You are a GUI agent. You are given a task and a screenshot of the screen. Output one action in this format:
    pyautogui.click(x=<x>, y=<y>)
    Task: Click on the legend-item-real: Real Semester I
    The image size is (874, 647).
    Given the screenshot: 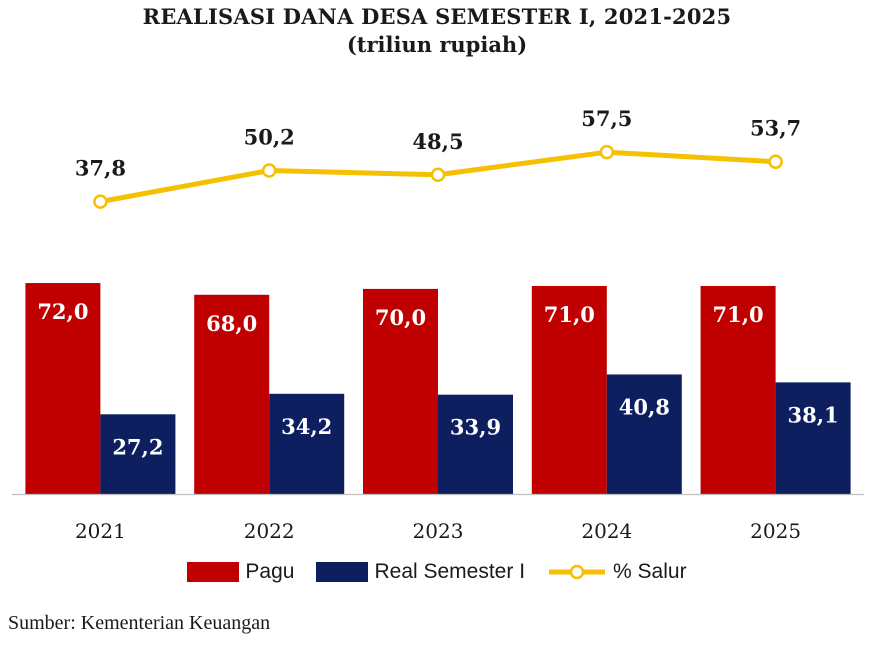 What is the action you would take?
    pyautogui.click(x=420, y=572)
    